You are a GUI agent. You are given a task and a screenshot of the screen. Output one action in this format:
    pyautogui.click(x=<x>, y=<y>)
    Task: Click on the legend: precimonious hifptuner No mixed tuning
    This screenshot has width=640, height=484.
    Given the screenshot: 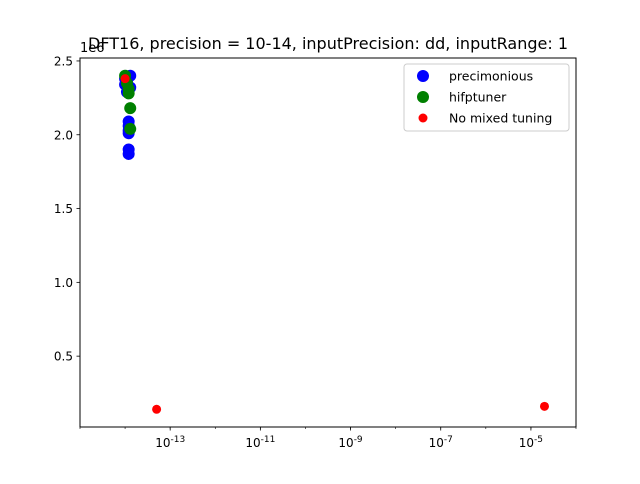 What is the action you would take?
    pyautogui.click(x=486, y=97)
    